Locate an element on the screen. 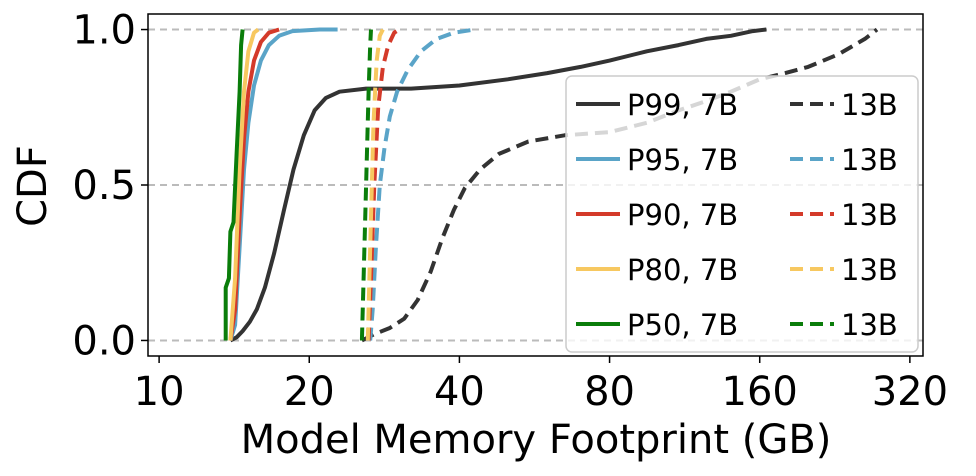  series-line-p95-13b is located at coordinates (422, 184).